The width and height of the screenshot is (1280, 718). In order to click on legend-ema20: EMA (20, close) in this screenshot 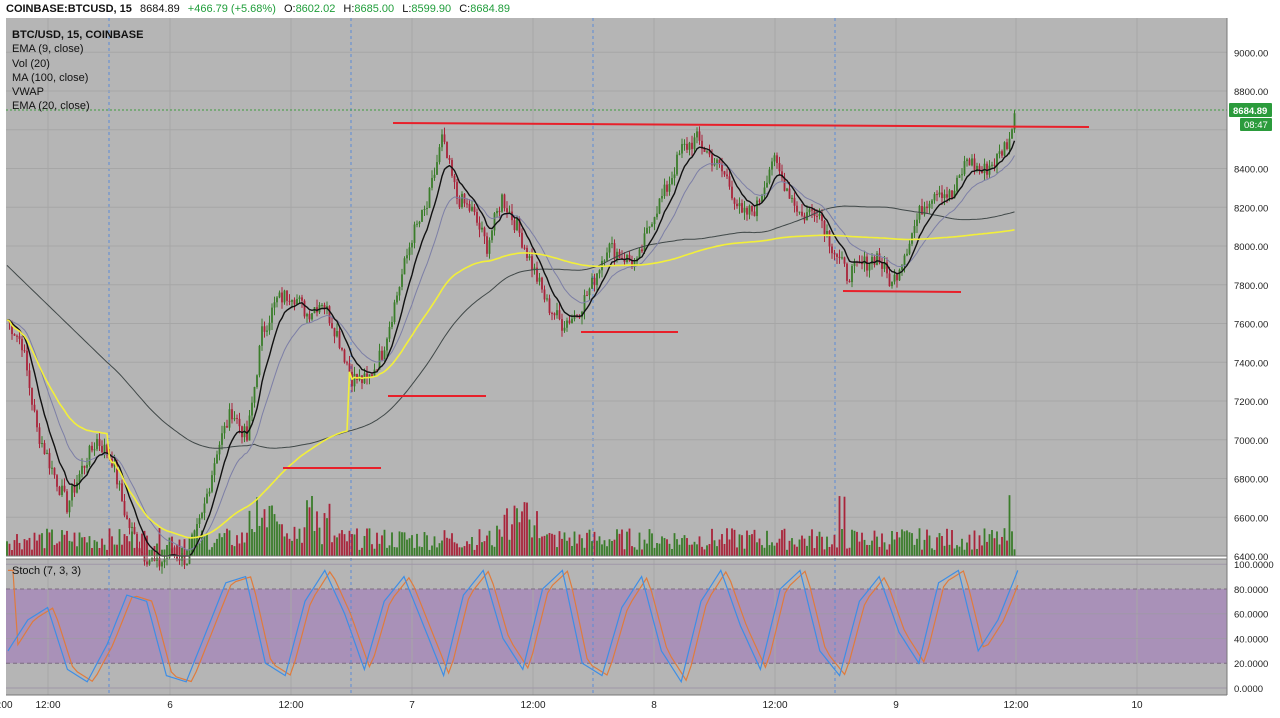, I will do `click(51, 106)`.